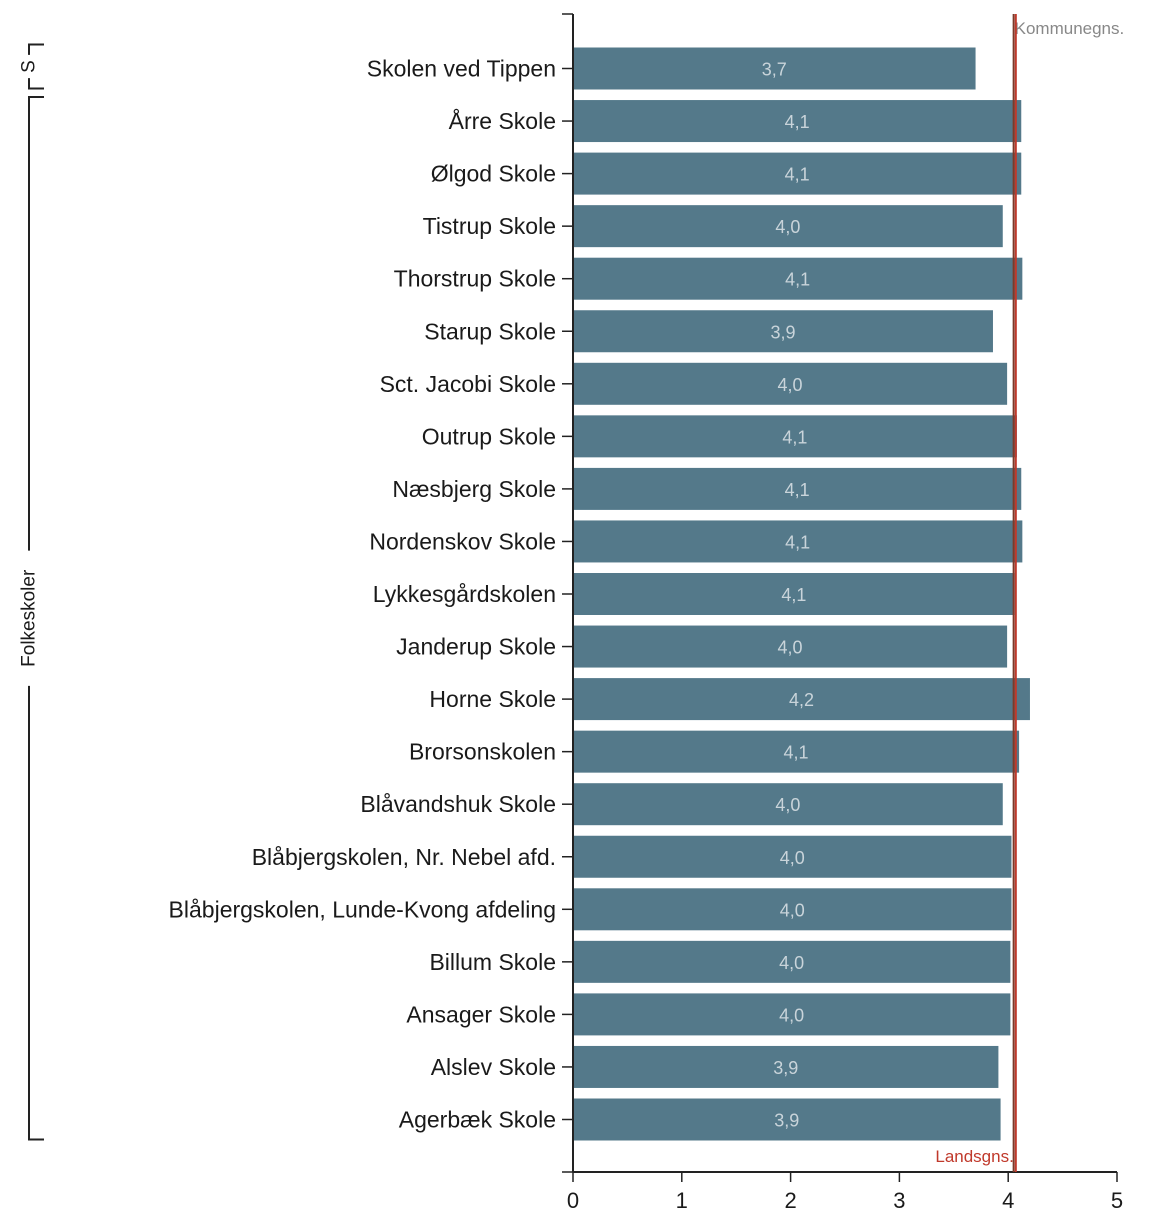  I want to click on y-tick-label: Alslev Skole, so click(493, 1067).